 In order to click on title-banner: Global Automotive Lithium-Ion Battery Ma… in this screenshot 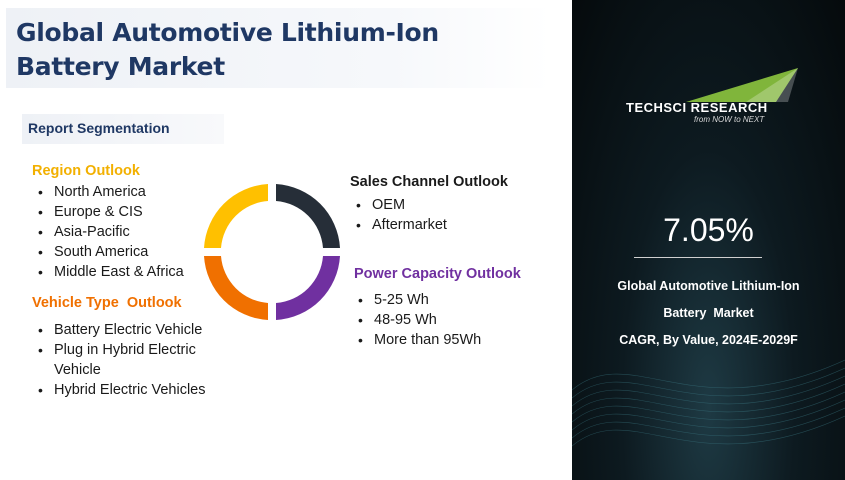, I will do `click(278, 48)`.